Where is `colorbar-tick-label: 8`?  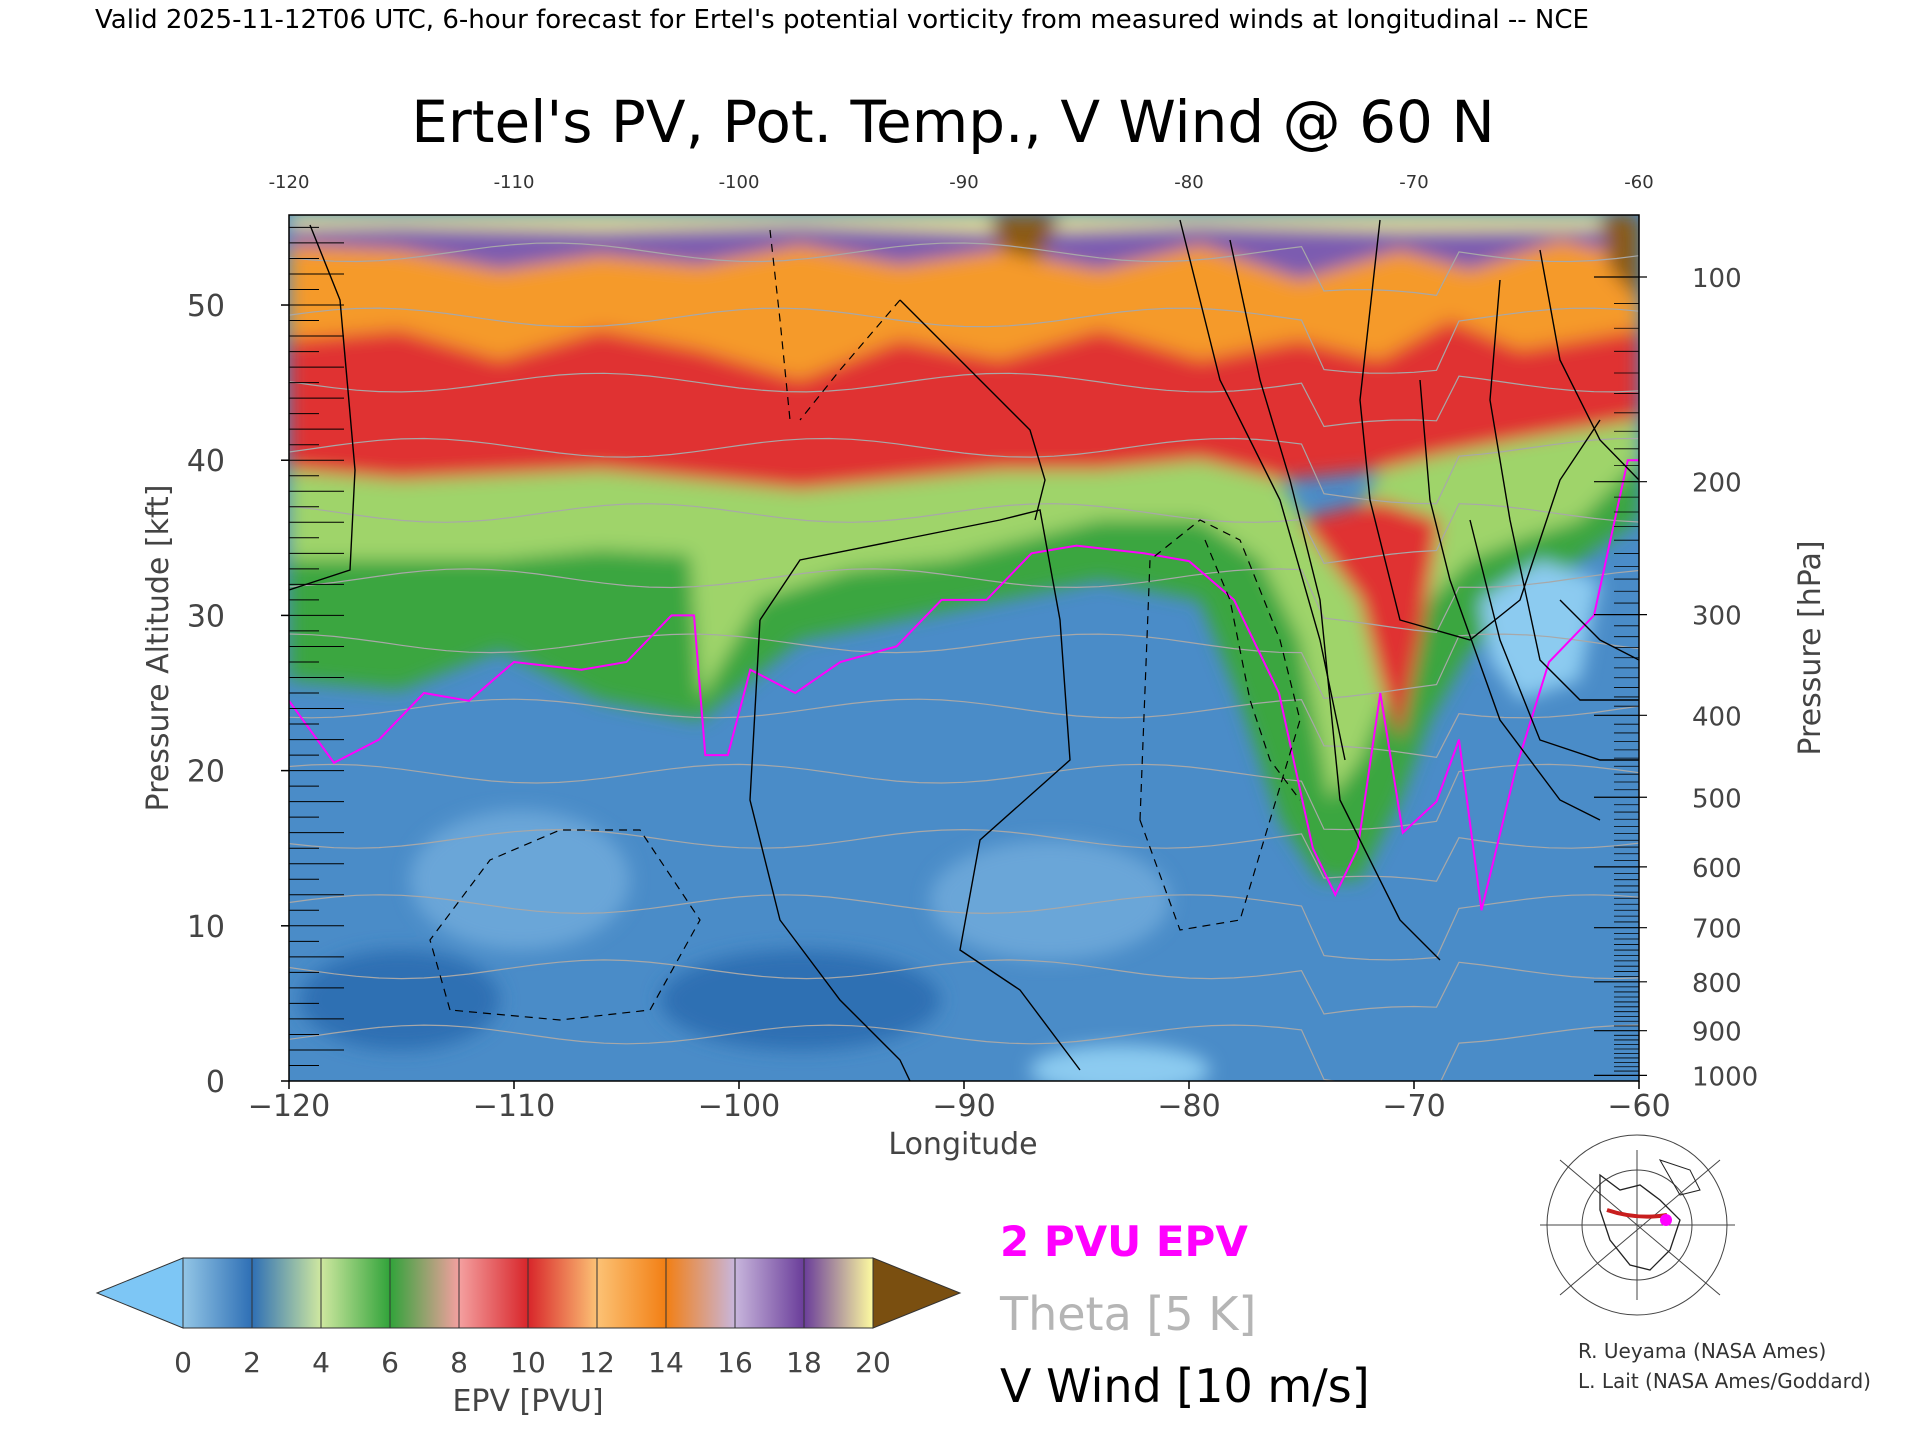 colorbar-tick-label: 8 is located at coordinates (459, 1362).